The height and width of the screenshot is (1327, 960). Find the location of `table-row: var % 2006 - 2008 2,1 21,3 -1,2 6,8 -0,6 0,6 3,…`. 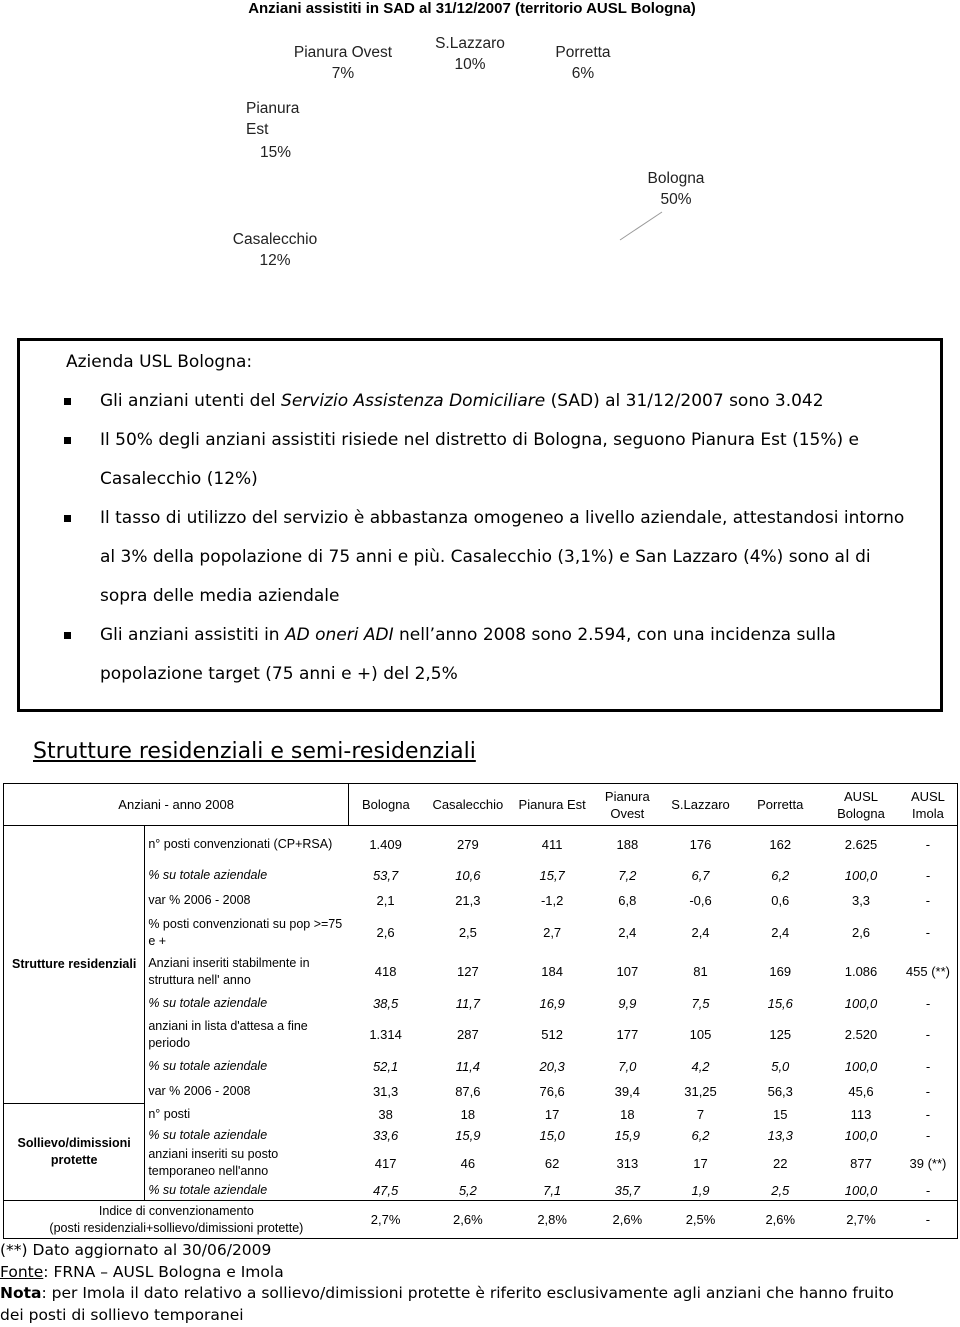

table-row: var % 2006 - 2008 2,1 21,3 -1,2 6,8 -0,6 0,6 3,… is located at coordinates (481, 901).